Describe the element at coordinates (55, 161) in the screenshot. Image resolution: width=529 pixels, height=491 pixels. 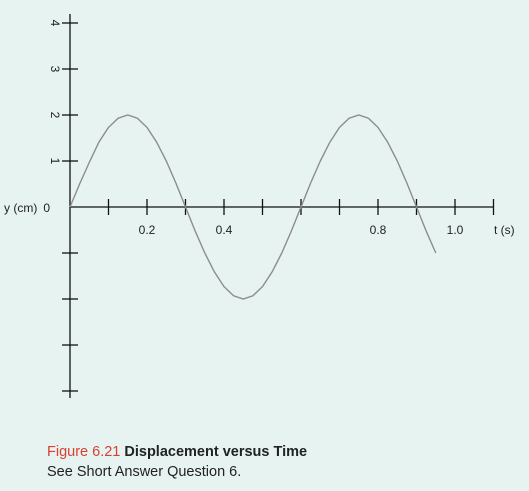
I see `y-tick-label: 1` at that location.